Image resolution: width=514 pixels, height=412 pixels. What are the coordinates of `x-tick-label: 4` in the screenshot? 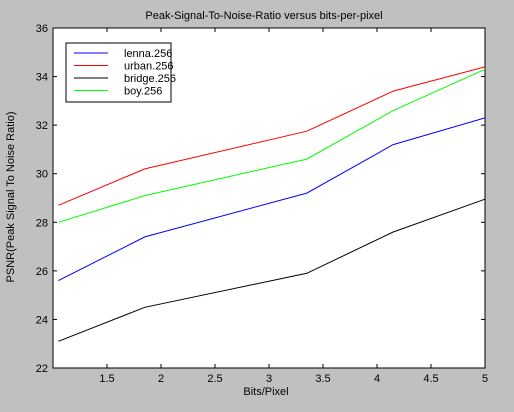 It's located at (377, 379).